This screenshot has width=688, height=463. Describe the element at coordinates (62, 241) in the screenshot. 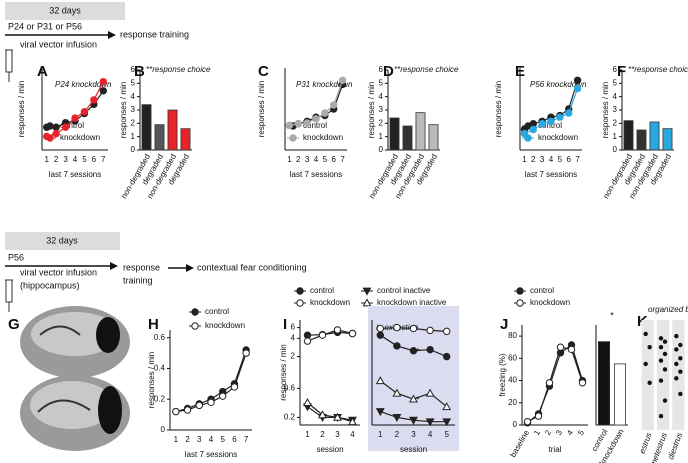

I see `duration-box` at that location.